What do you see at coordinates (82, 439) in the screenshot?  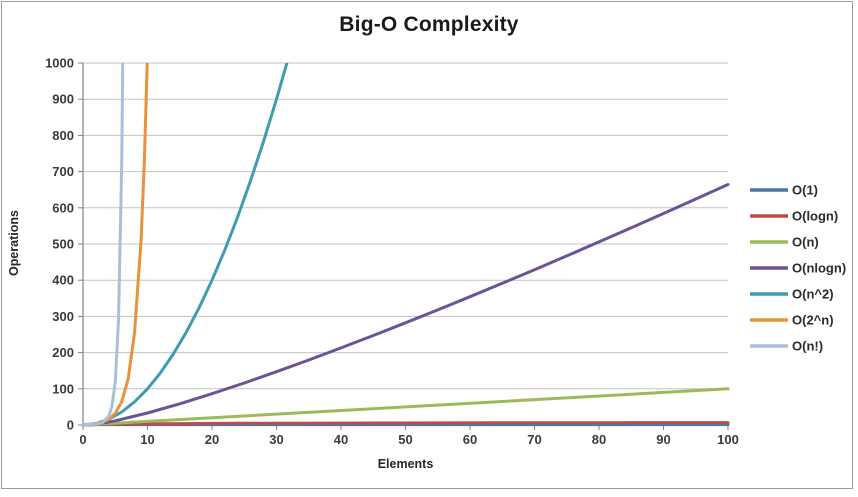 I see `x-tick-label: 0` at bounding box center [82, 439].